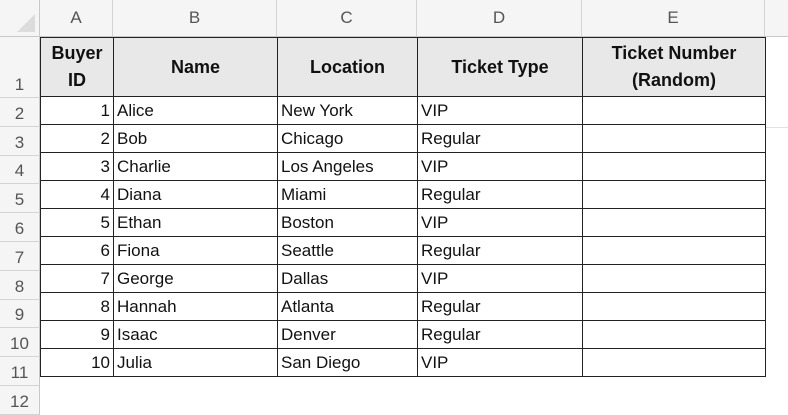  What do you see at coordinates (195, 67) in the screenshot?
I see `header-name: Name` at bounding box center [195, 67].